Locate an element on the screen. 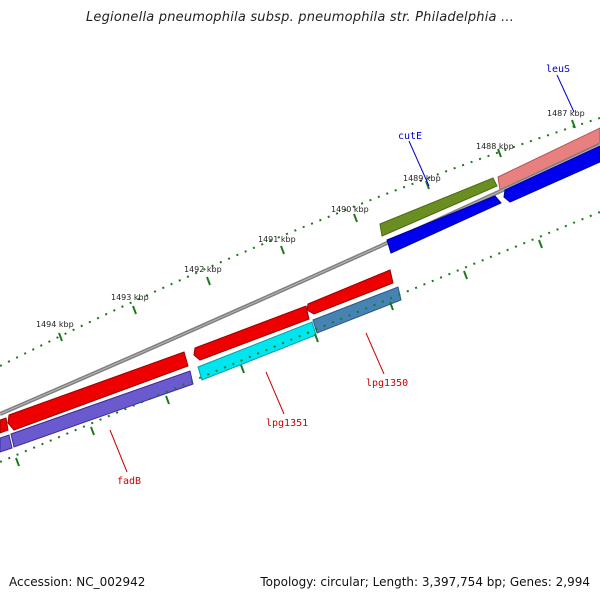 This screenshot has width=600, height=600. gene-leuS-reverse is located at coordinates (551, 174).